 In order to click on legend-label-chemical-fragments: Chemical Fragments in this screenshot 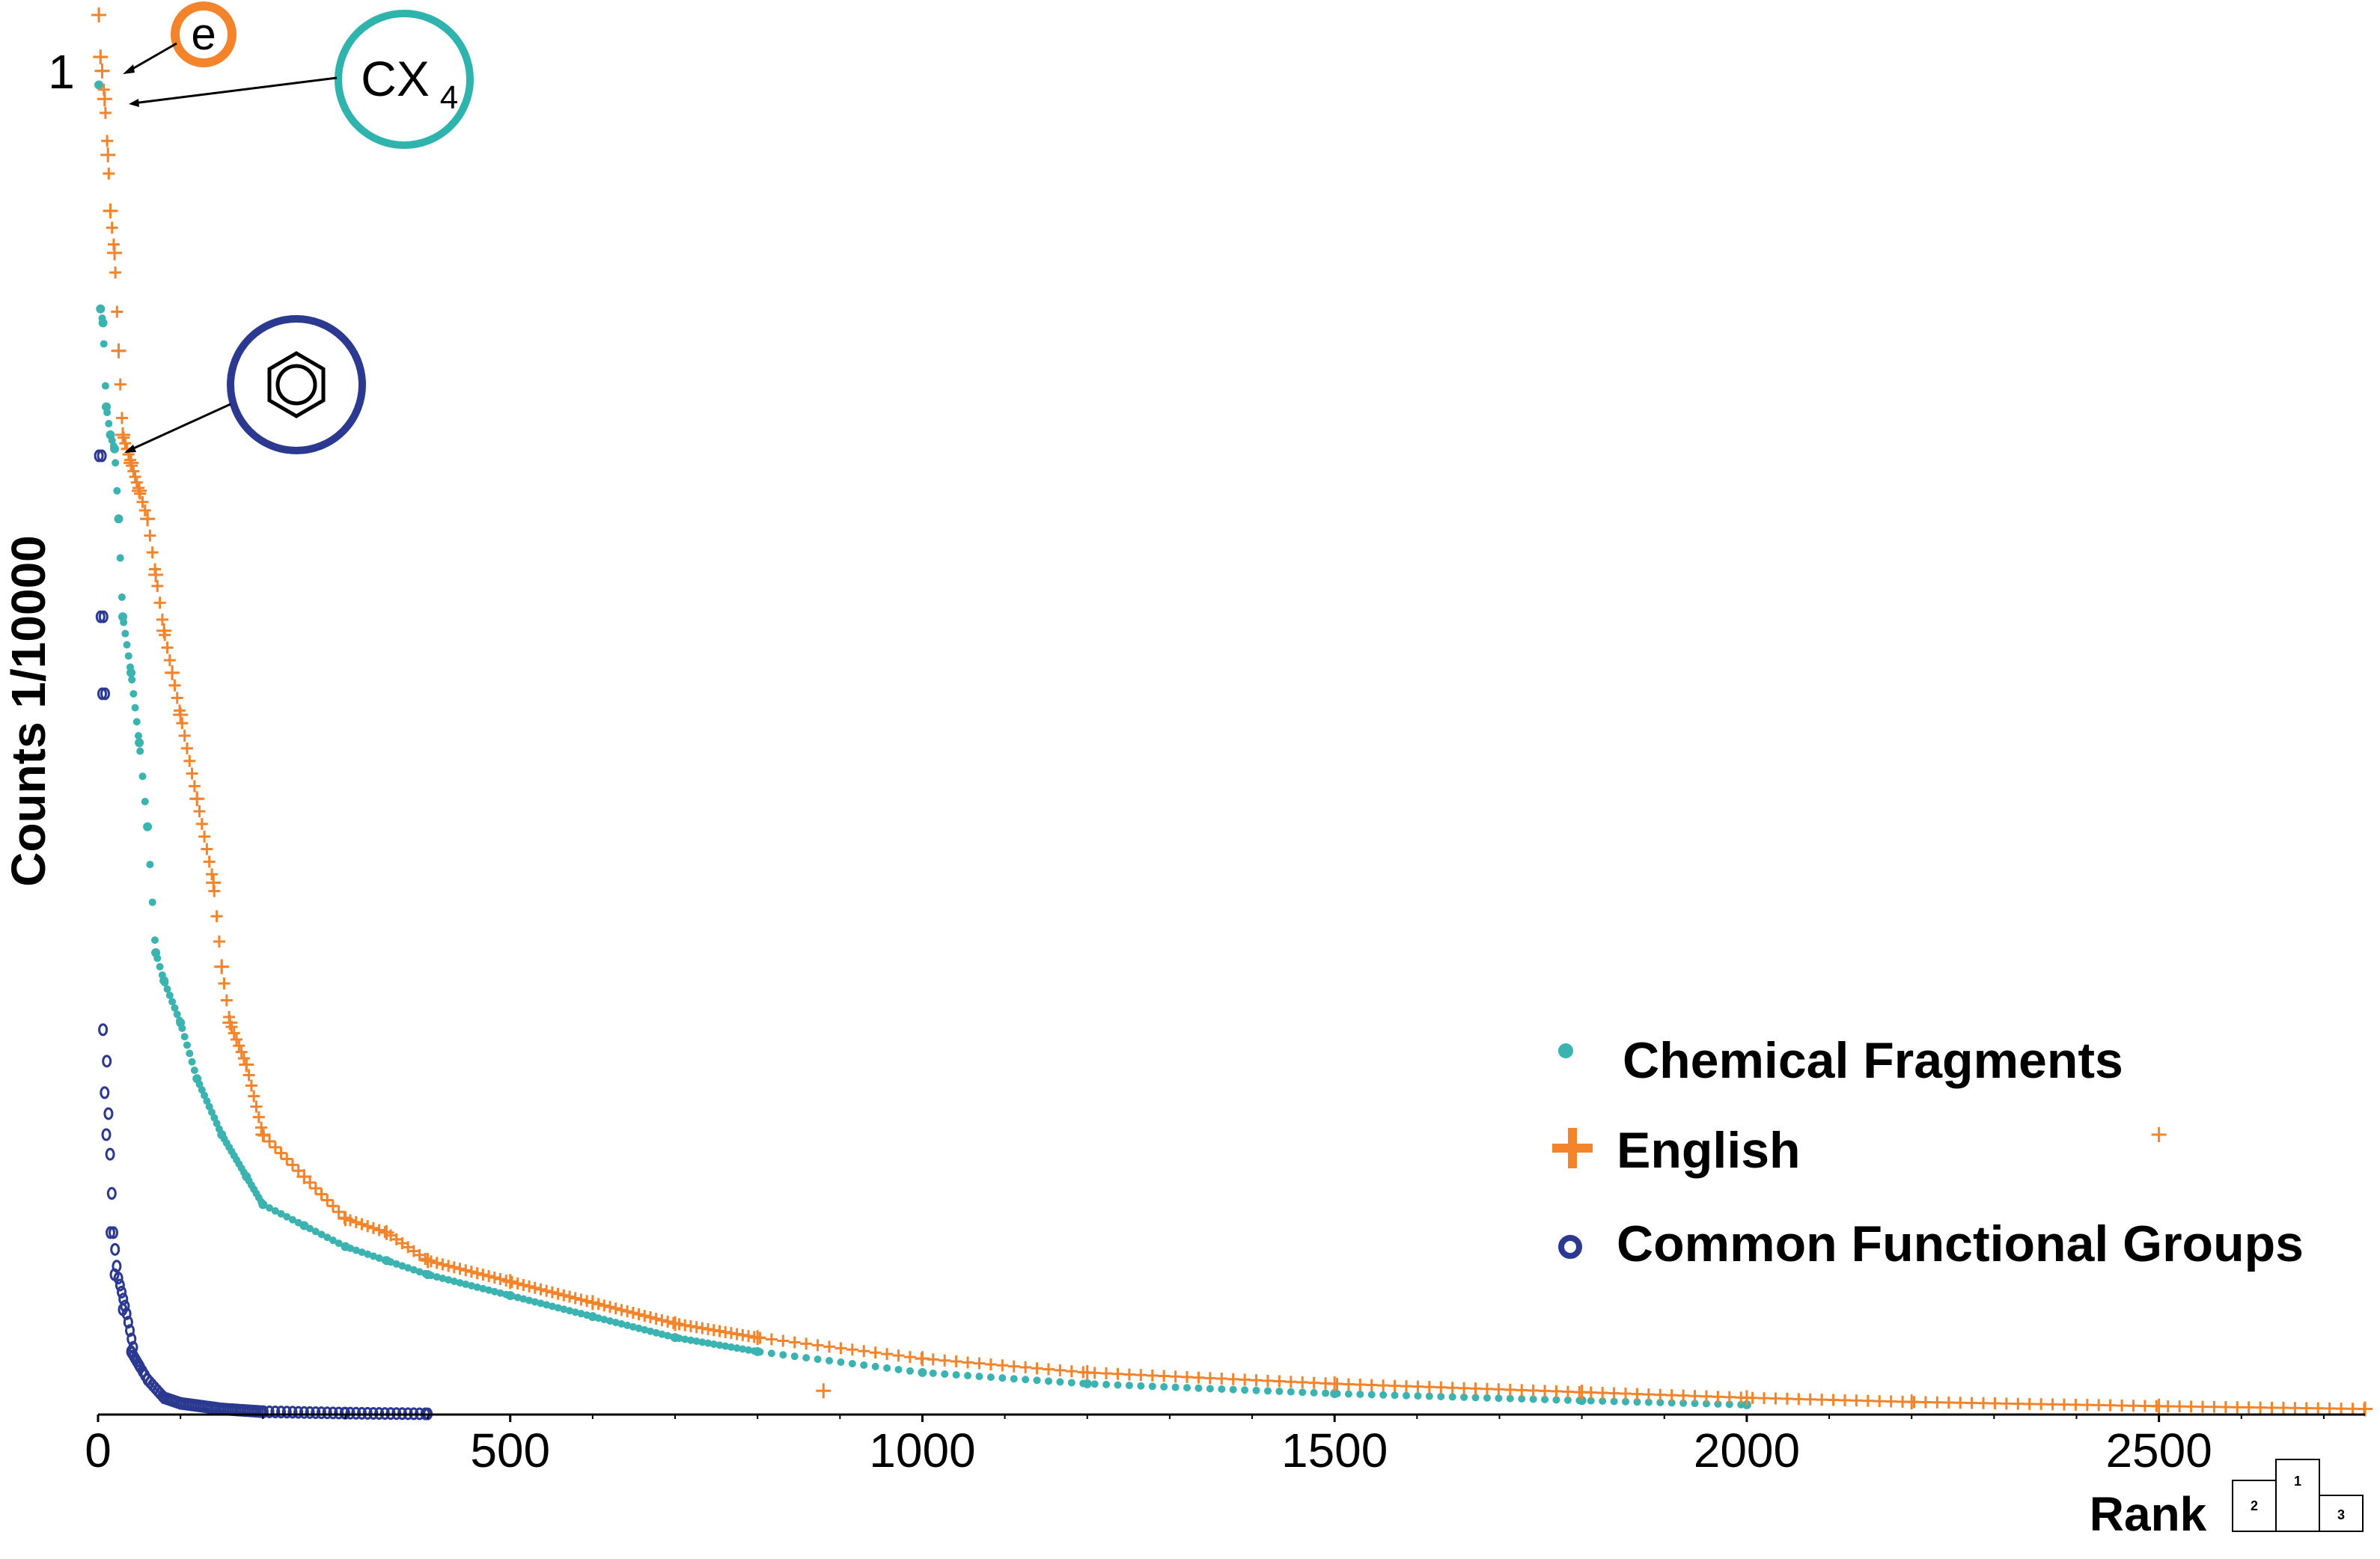, I will do `click(1873, 1061)`.